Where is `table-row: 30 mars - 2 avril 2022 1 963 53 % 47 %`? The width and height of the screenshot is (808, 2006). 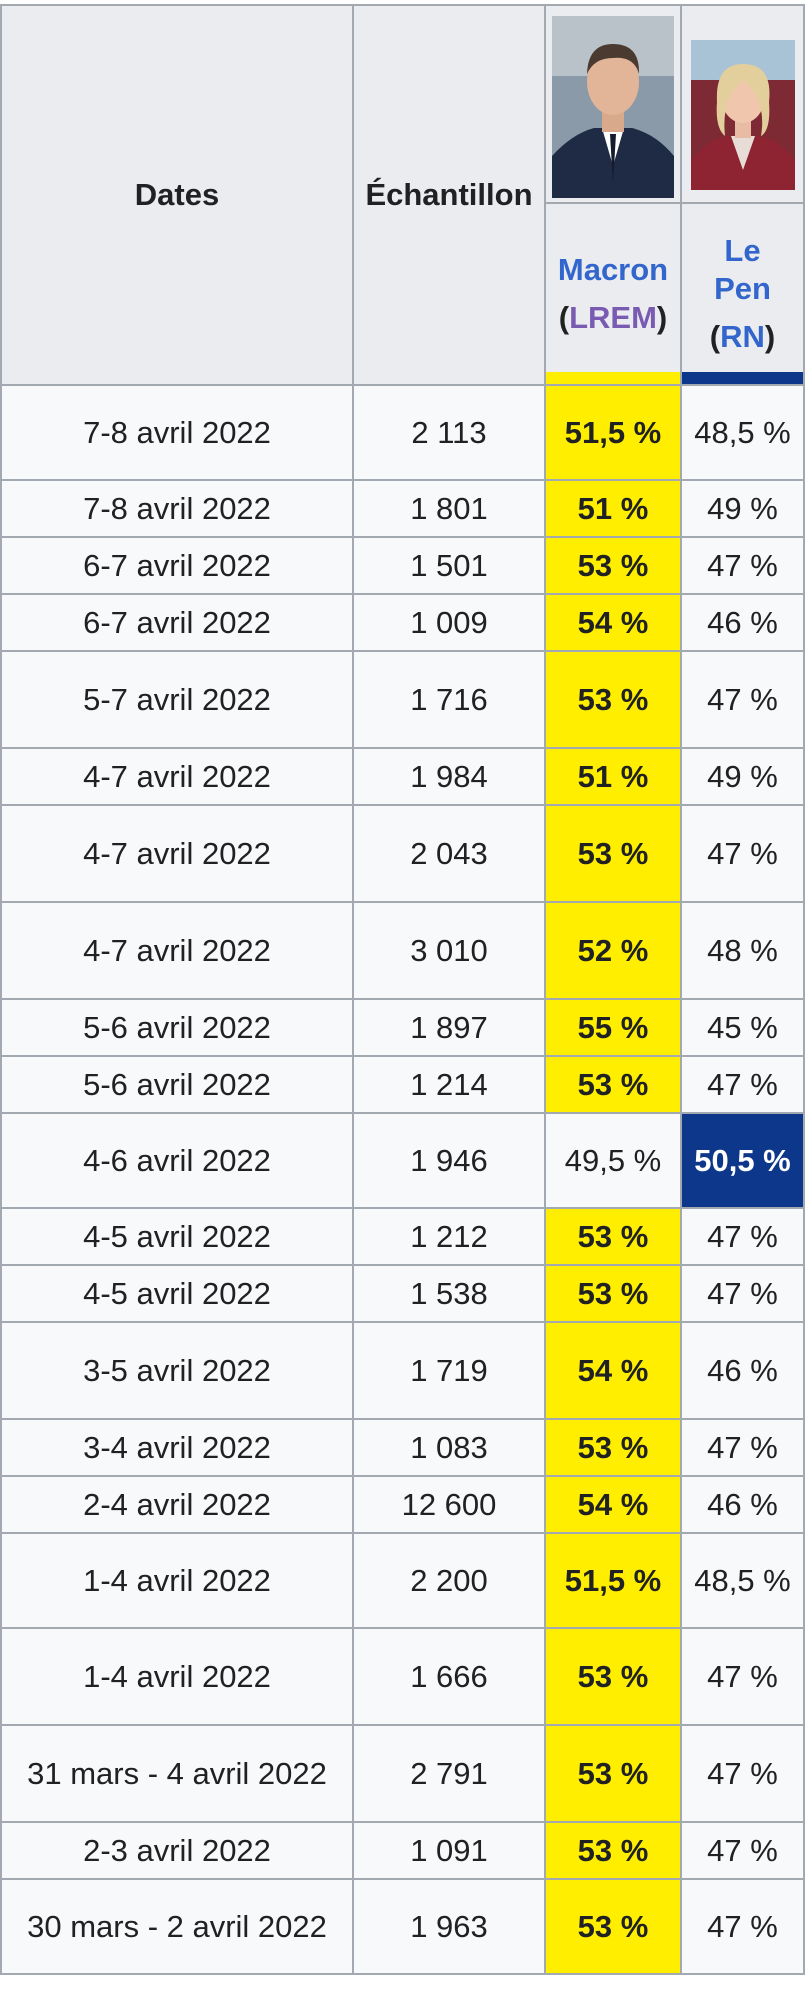
table-row: 30 mars - 2 avril 2022 1 963 53 % 47 % is located at coordinates (402, 1926).